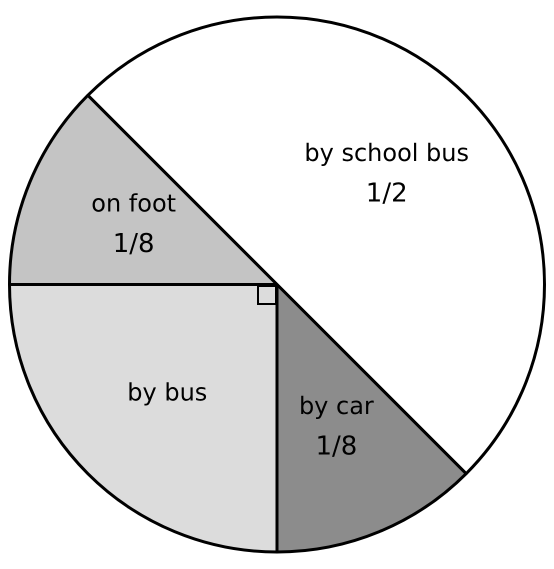  Describe the element at coordinates (336, 406) in the screenshot. I see `slice-label: by car` at that location.